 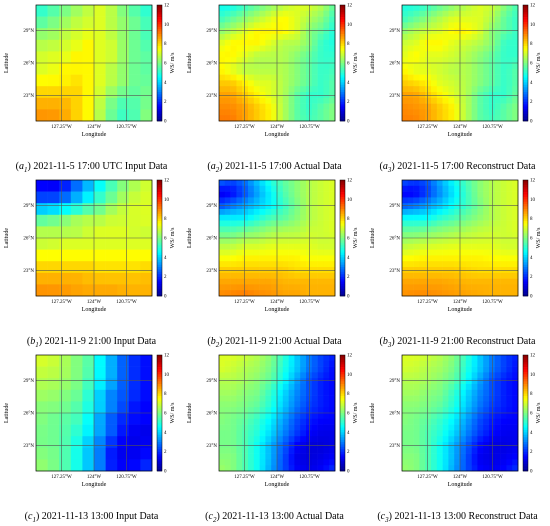 I want to click on panel-letter: a, so click(x=385, y=166).